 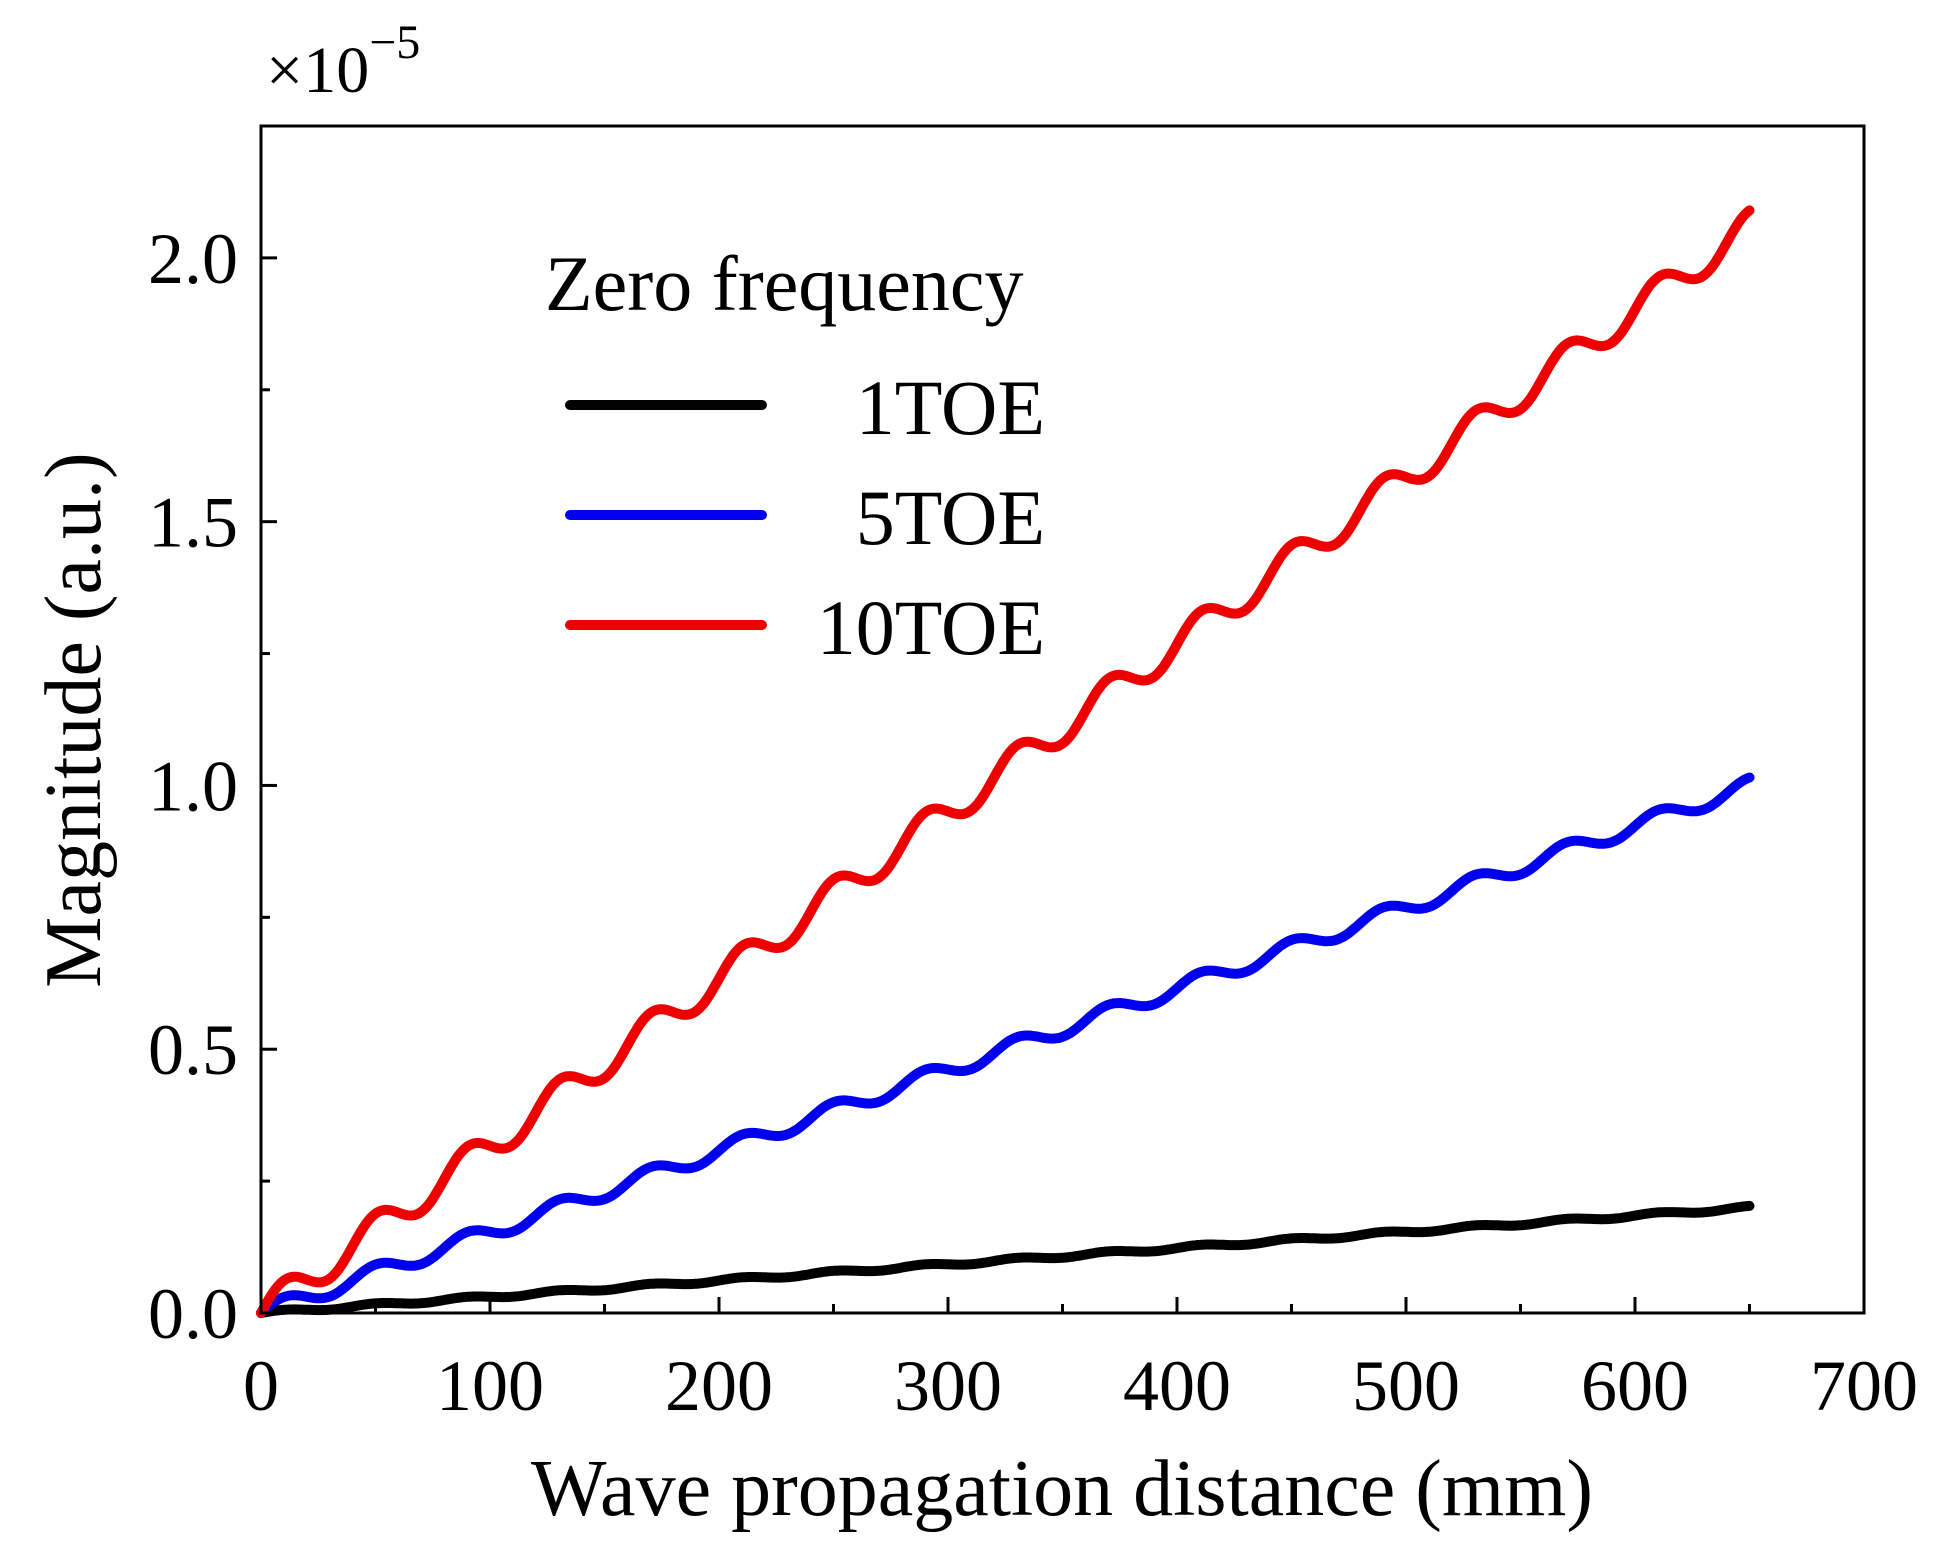 I want to click on legend-label-1toe: 1TOE, so click(x=950, y=407).